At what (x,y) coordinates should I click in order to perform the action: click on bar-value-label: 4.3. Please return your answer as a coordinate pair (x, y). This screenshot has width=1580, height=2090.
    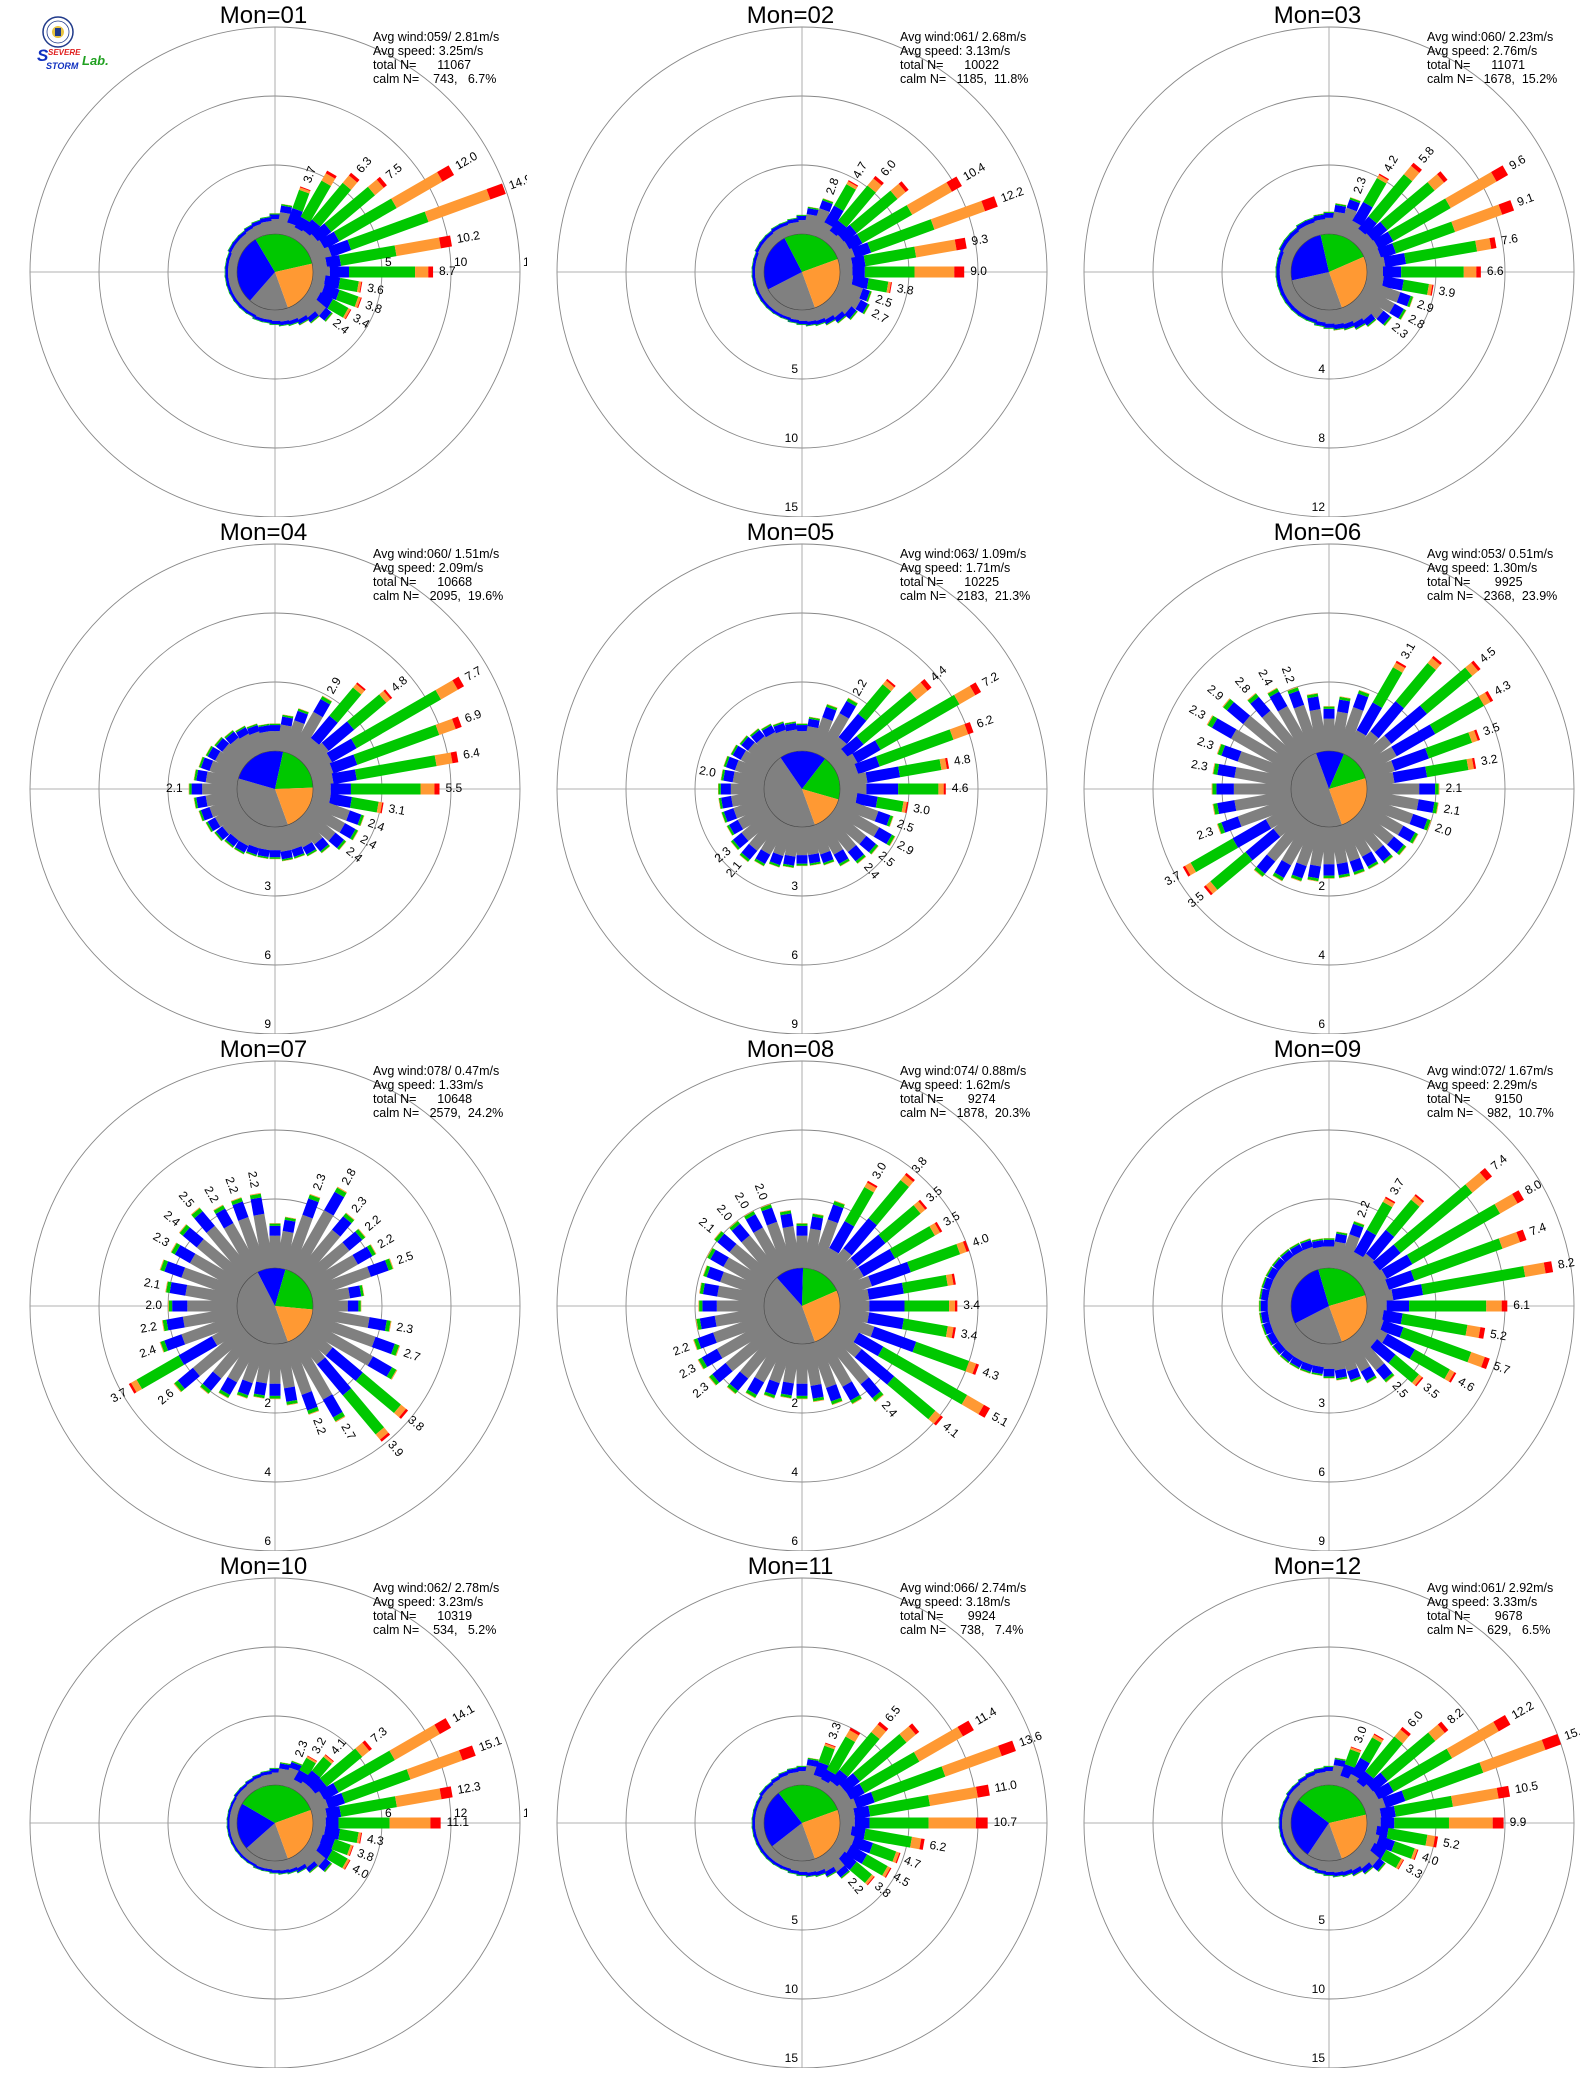
    Looking at the image, I should click on (375, 1840).